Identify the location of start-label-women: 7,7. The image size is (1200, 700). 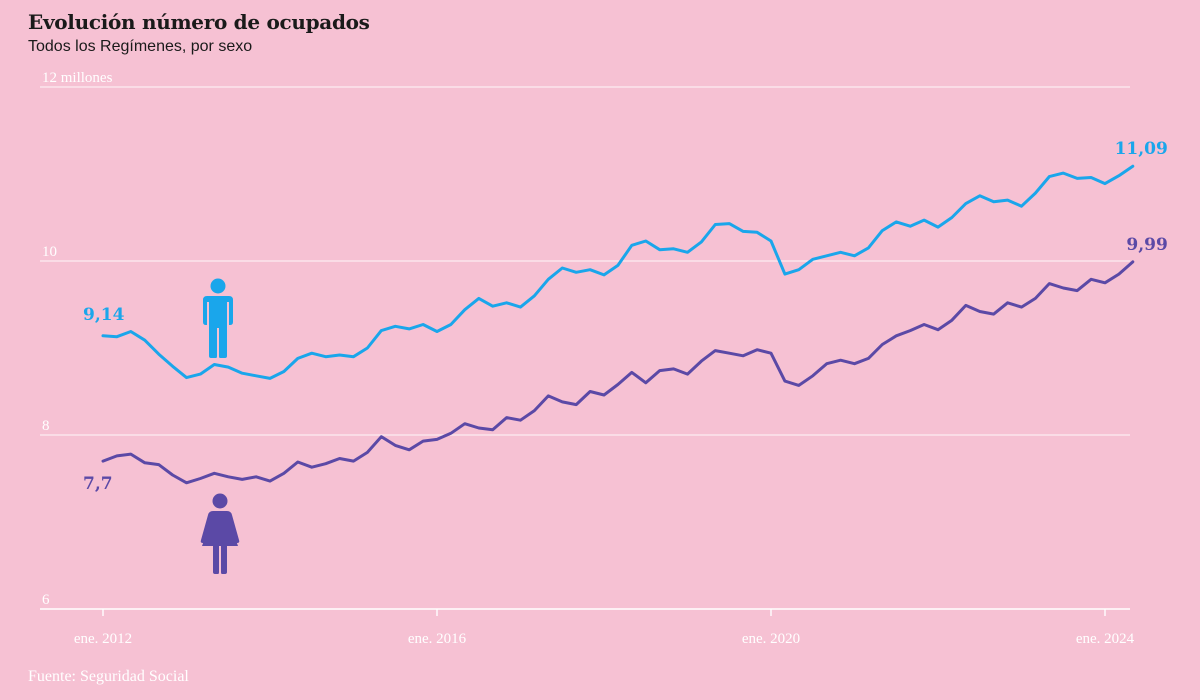
(98, 484).